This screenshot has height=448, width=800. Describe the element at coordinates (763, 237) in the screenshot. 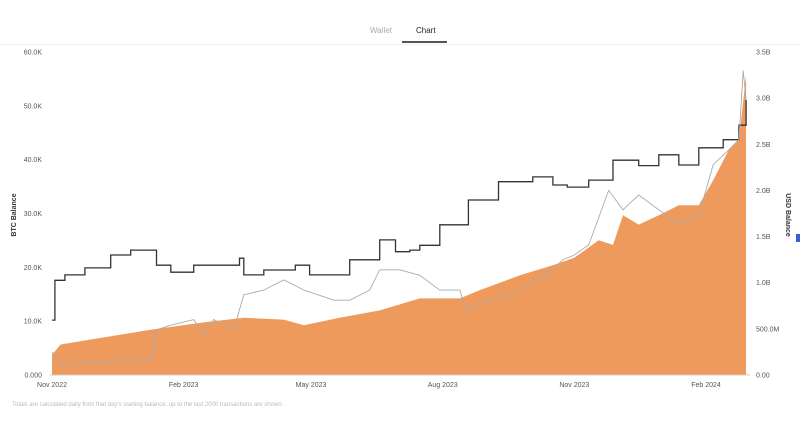

I see `right-tick-label: 1.5B` at that location.